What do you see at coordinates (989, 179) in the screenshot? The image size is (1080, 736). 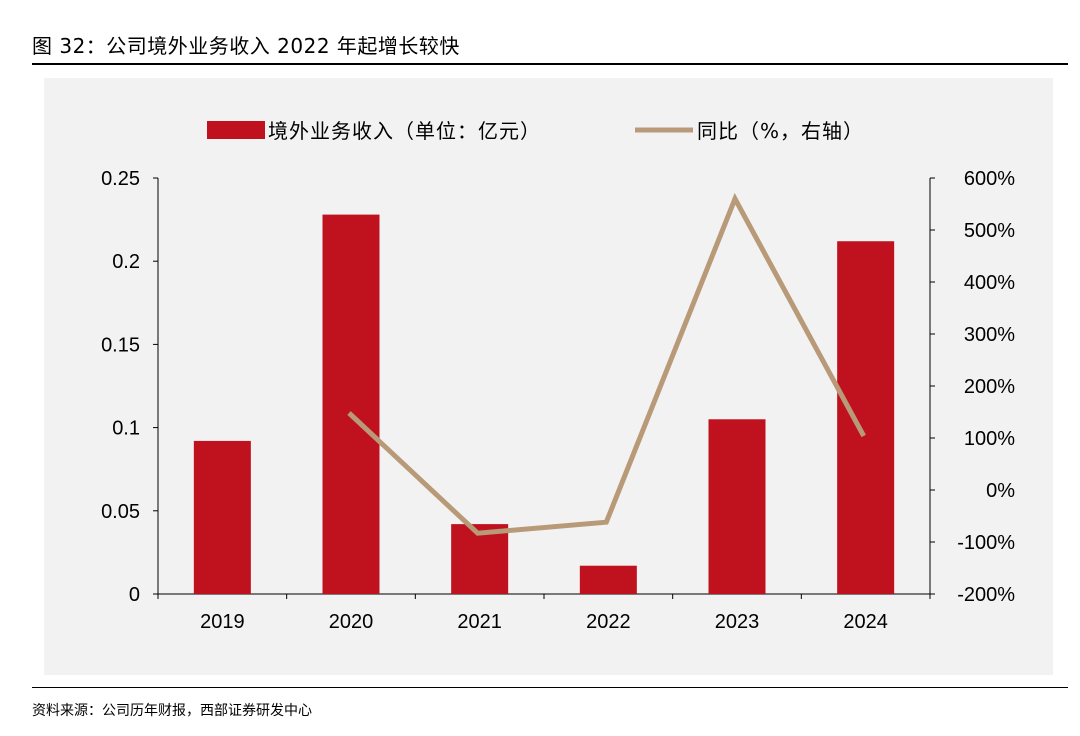 I see `right-tick-label: 600%` at bounding box center [989, 179].